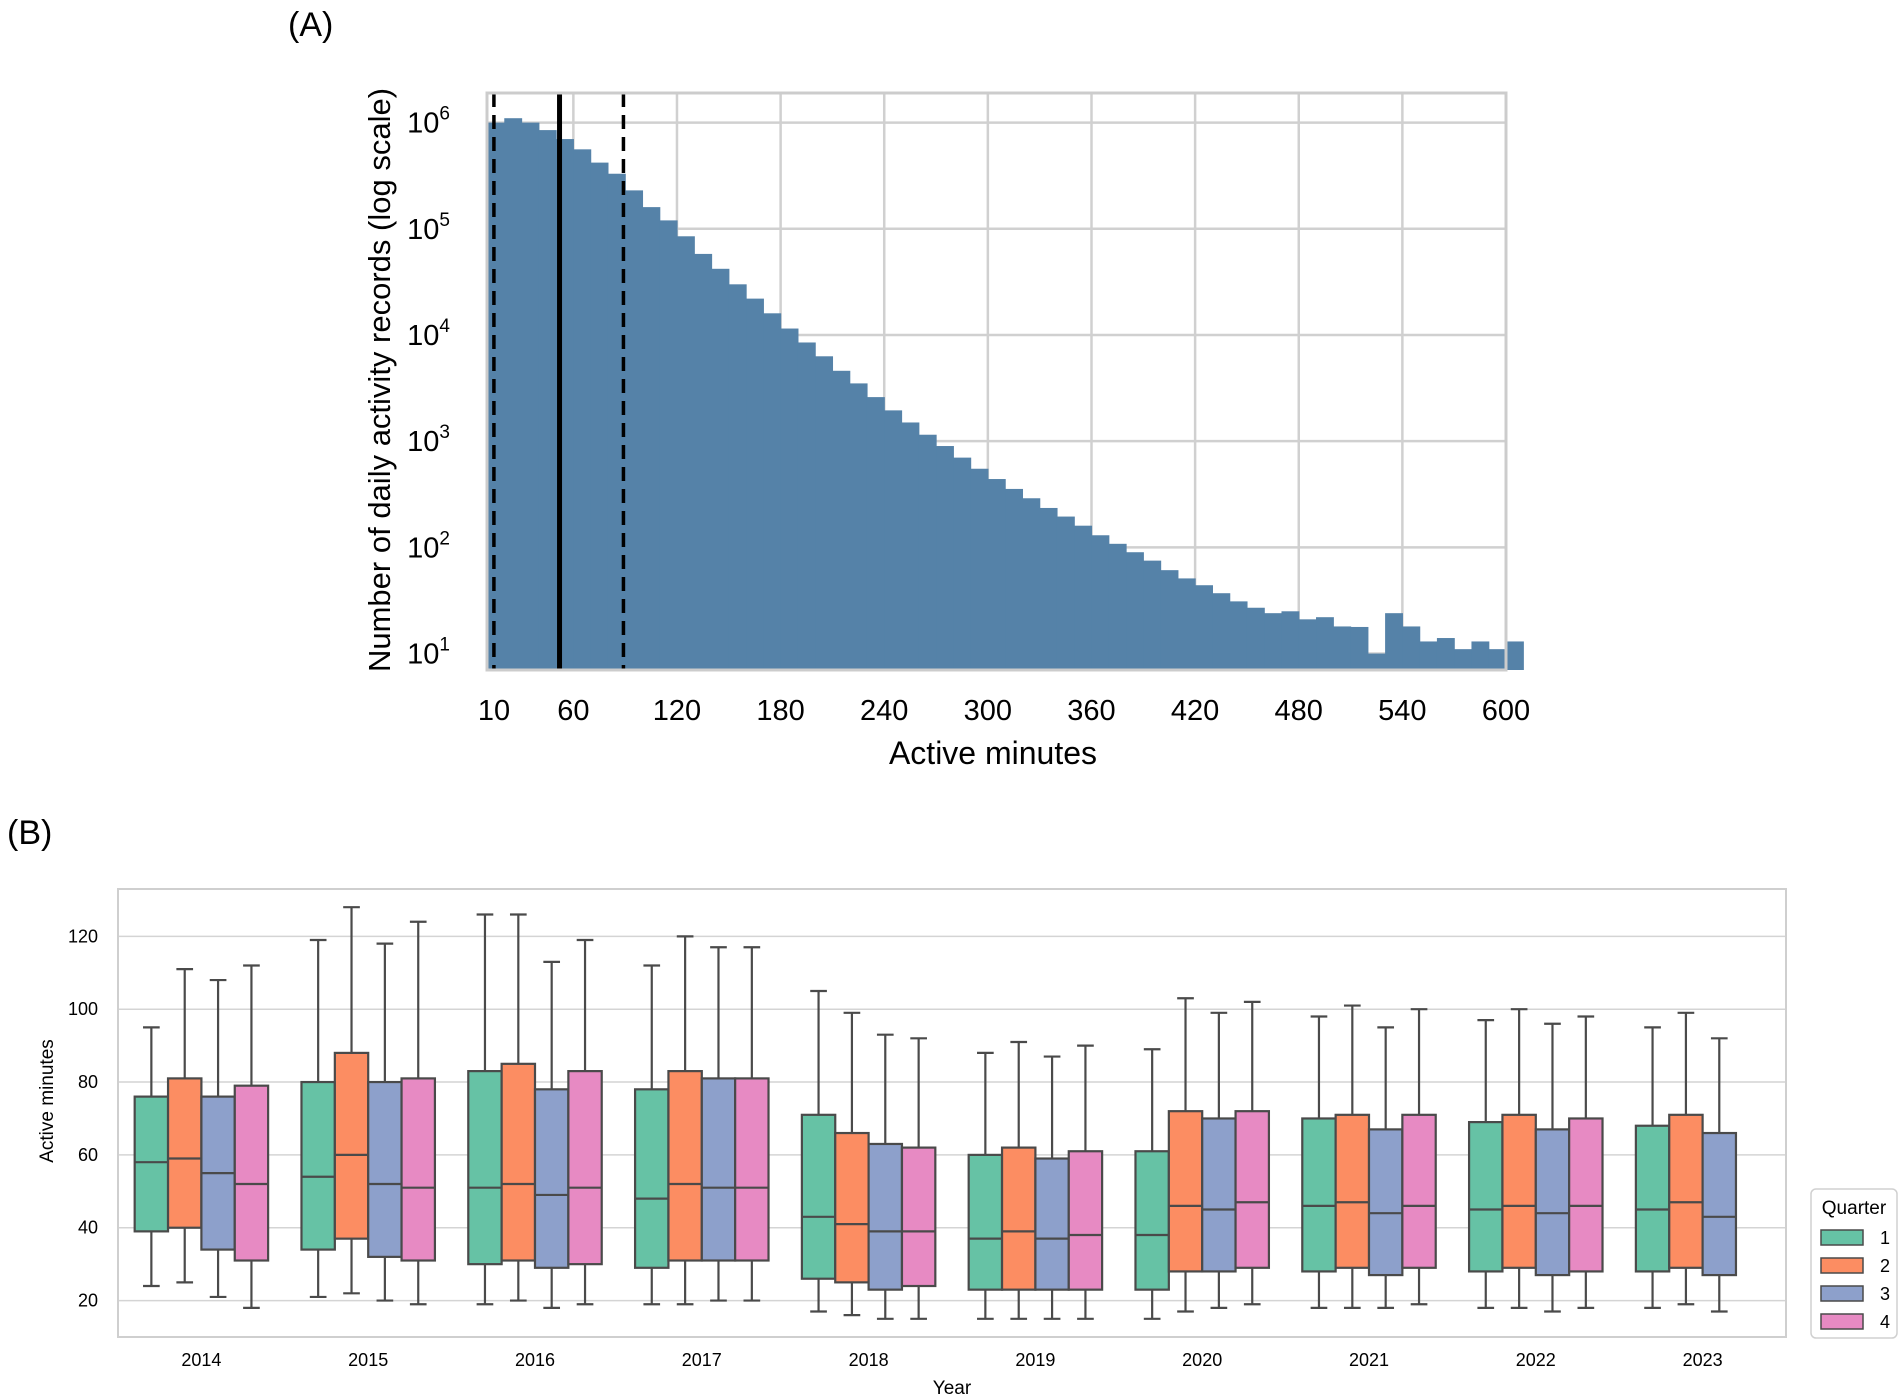  What do you see at coordinates (1506, 711) in the screenshot?
I see `panel-a-x-tick-label: 600` at bounding box center [1506, 711].